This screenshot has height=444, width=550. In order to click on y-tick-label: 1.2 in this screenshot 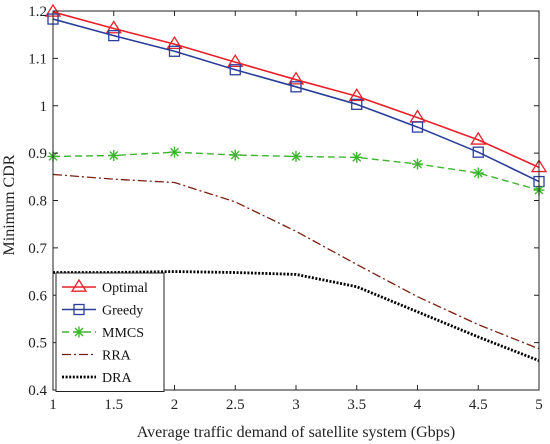, I will do `click(37, 12)`.